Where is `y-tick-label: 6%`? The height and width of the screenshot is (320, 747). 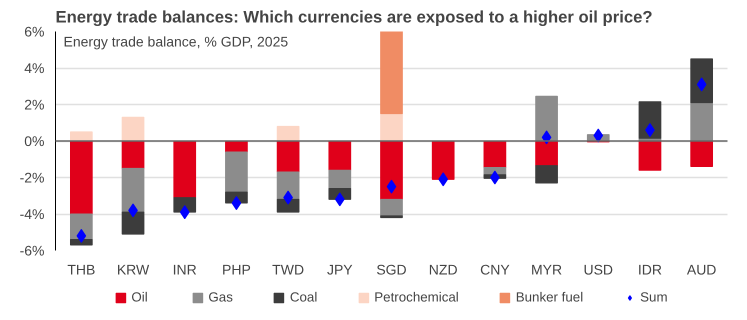 y-tick-label: 6% is located at coordinates (34, 32).